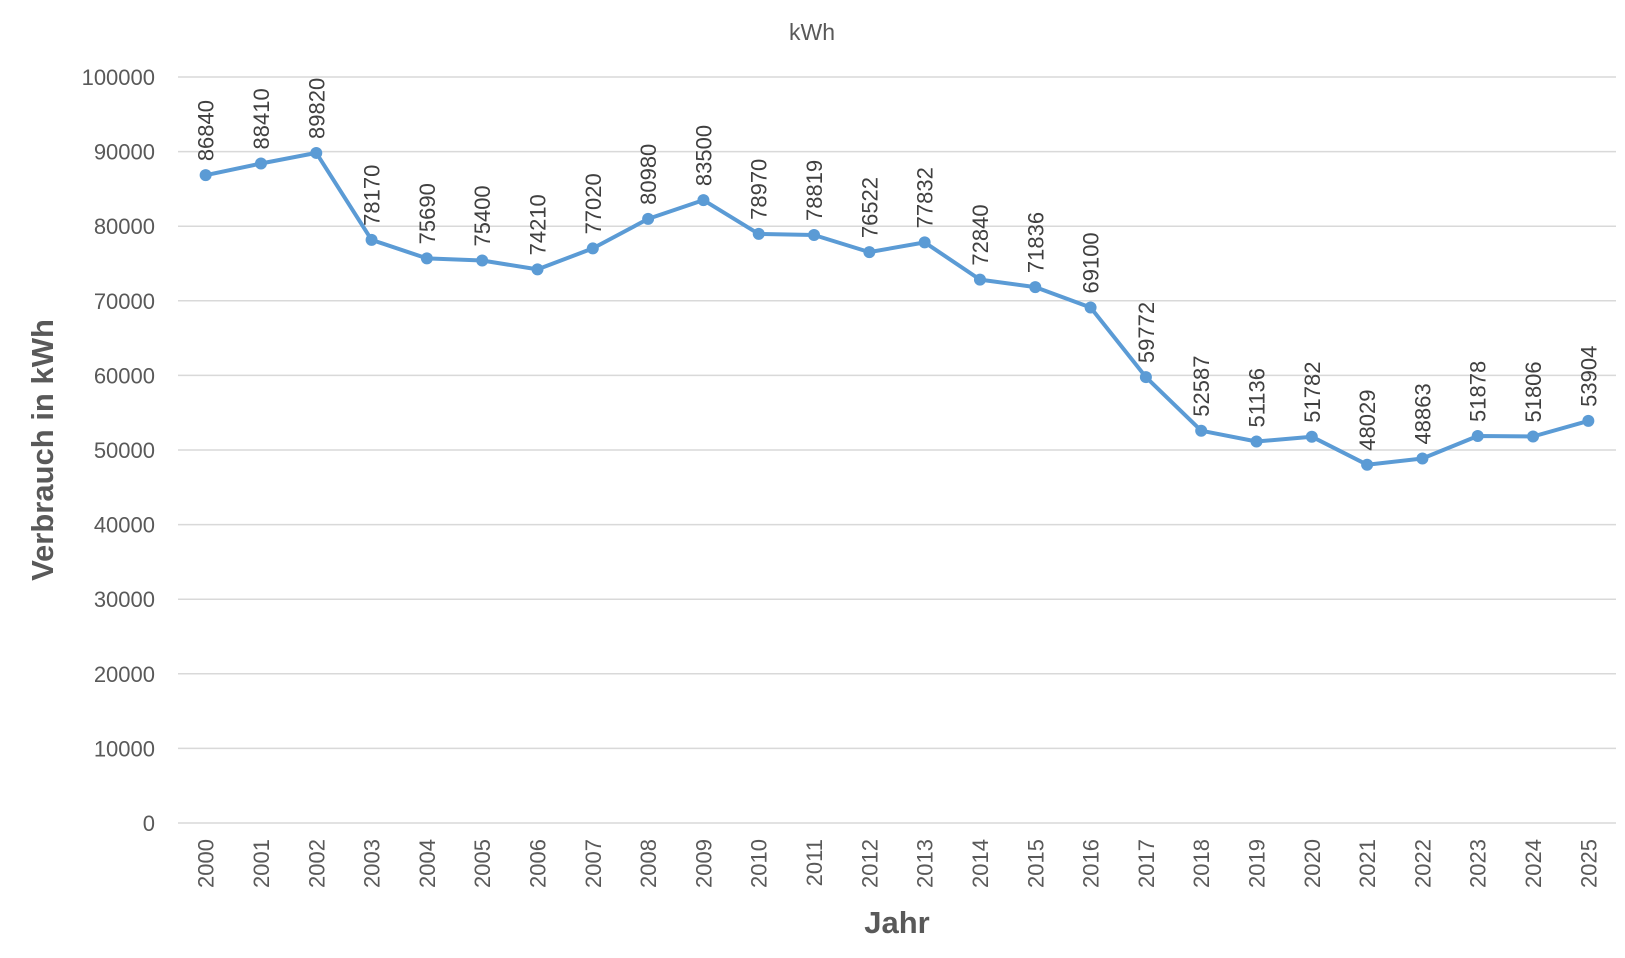  Describe the element at coordinates (1478, 863) in the screenshot. I see `x-tick-label: 2023` at that location.